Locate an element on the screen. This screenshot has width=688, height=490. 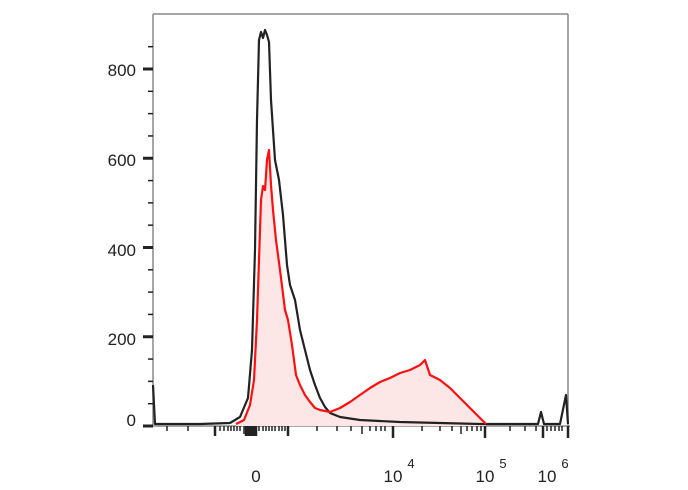
x-axis-labels: 0 10 4 10 5 10 6 is located at coordinates (409, 471).